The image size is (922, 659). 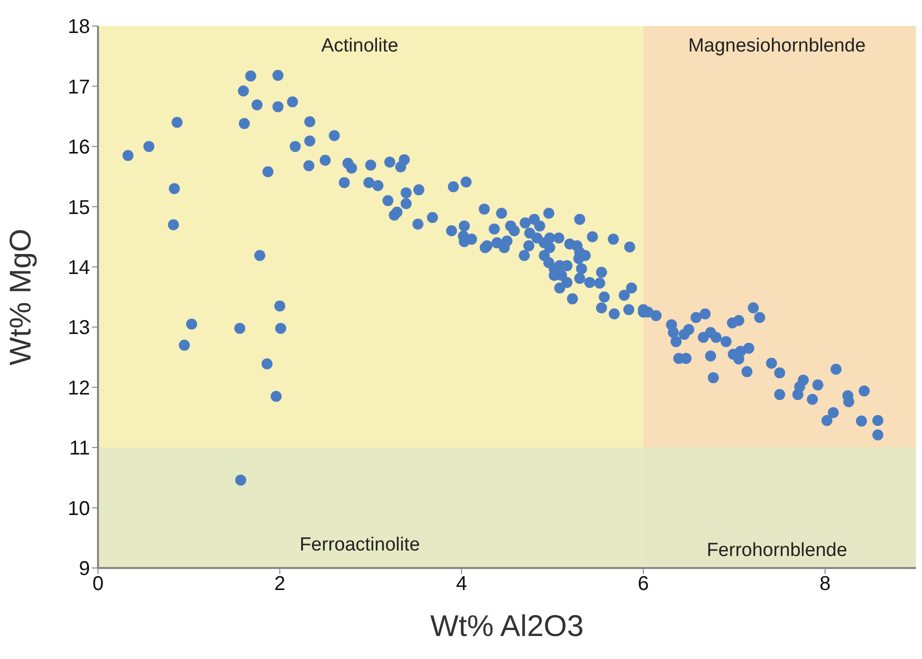 What do you see at coordinates (777, 46) in the screenshot?
I see `annotation: Magnesiohornblende` at bounding box center [777, 46].